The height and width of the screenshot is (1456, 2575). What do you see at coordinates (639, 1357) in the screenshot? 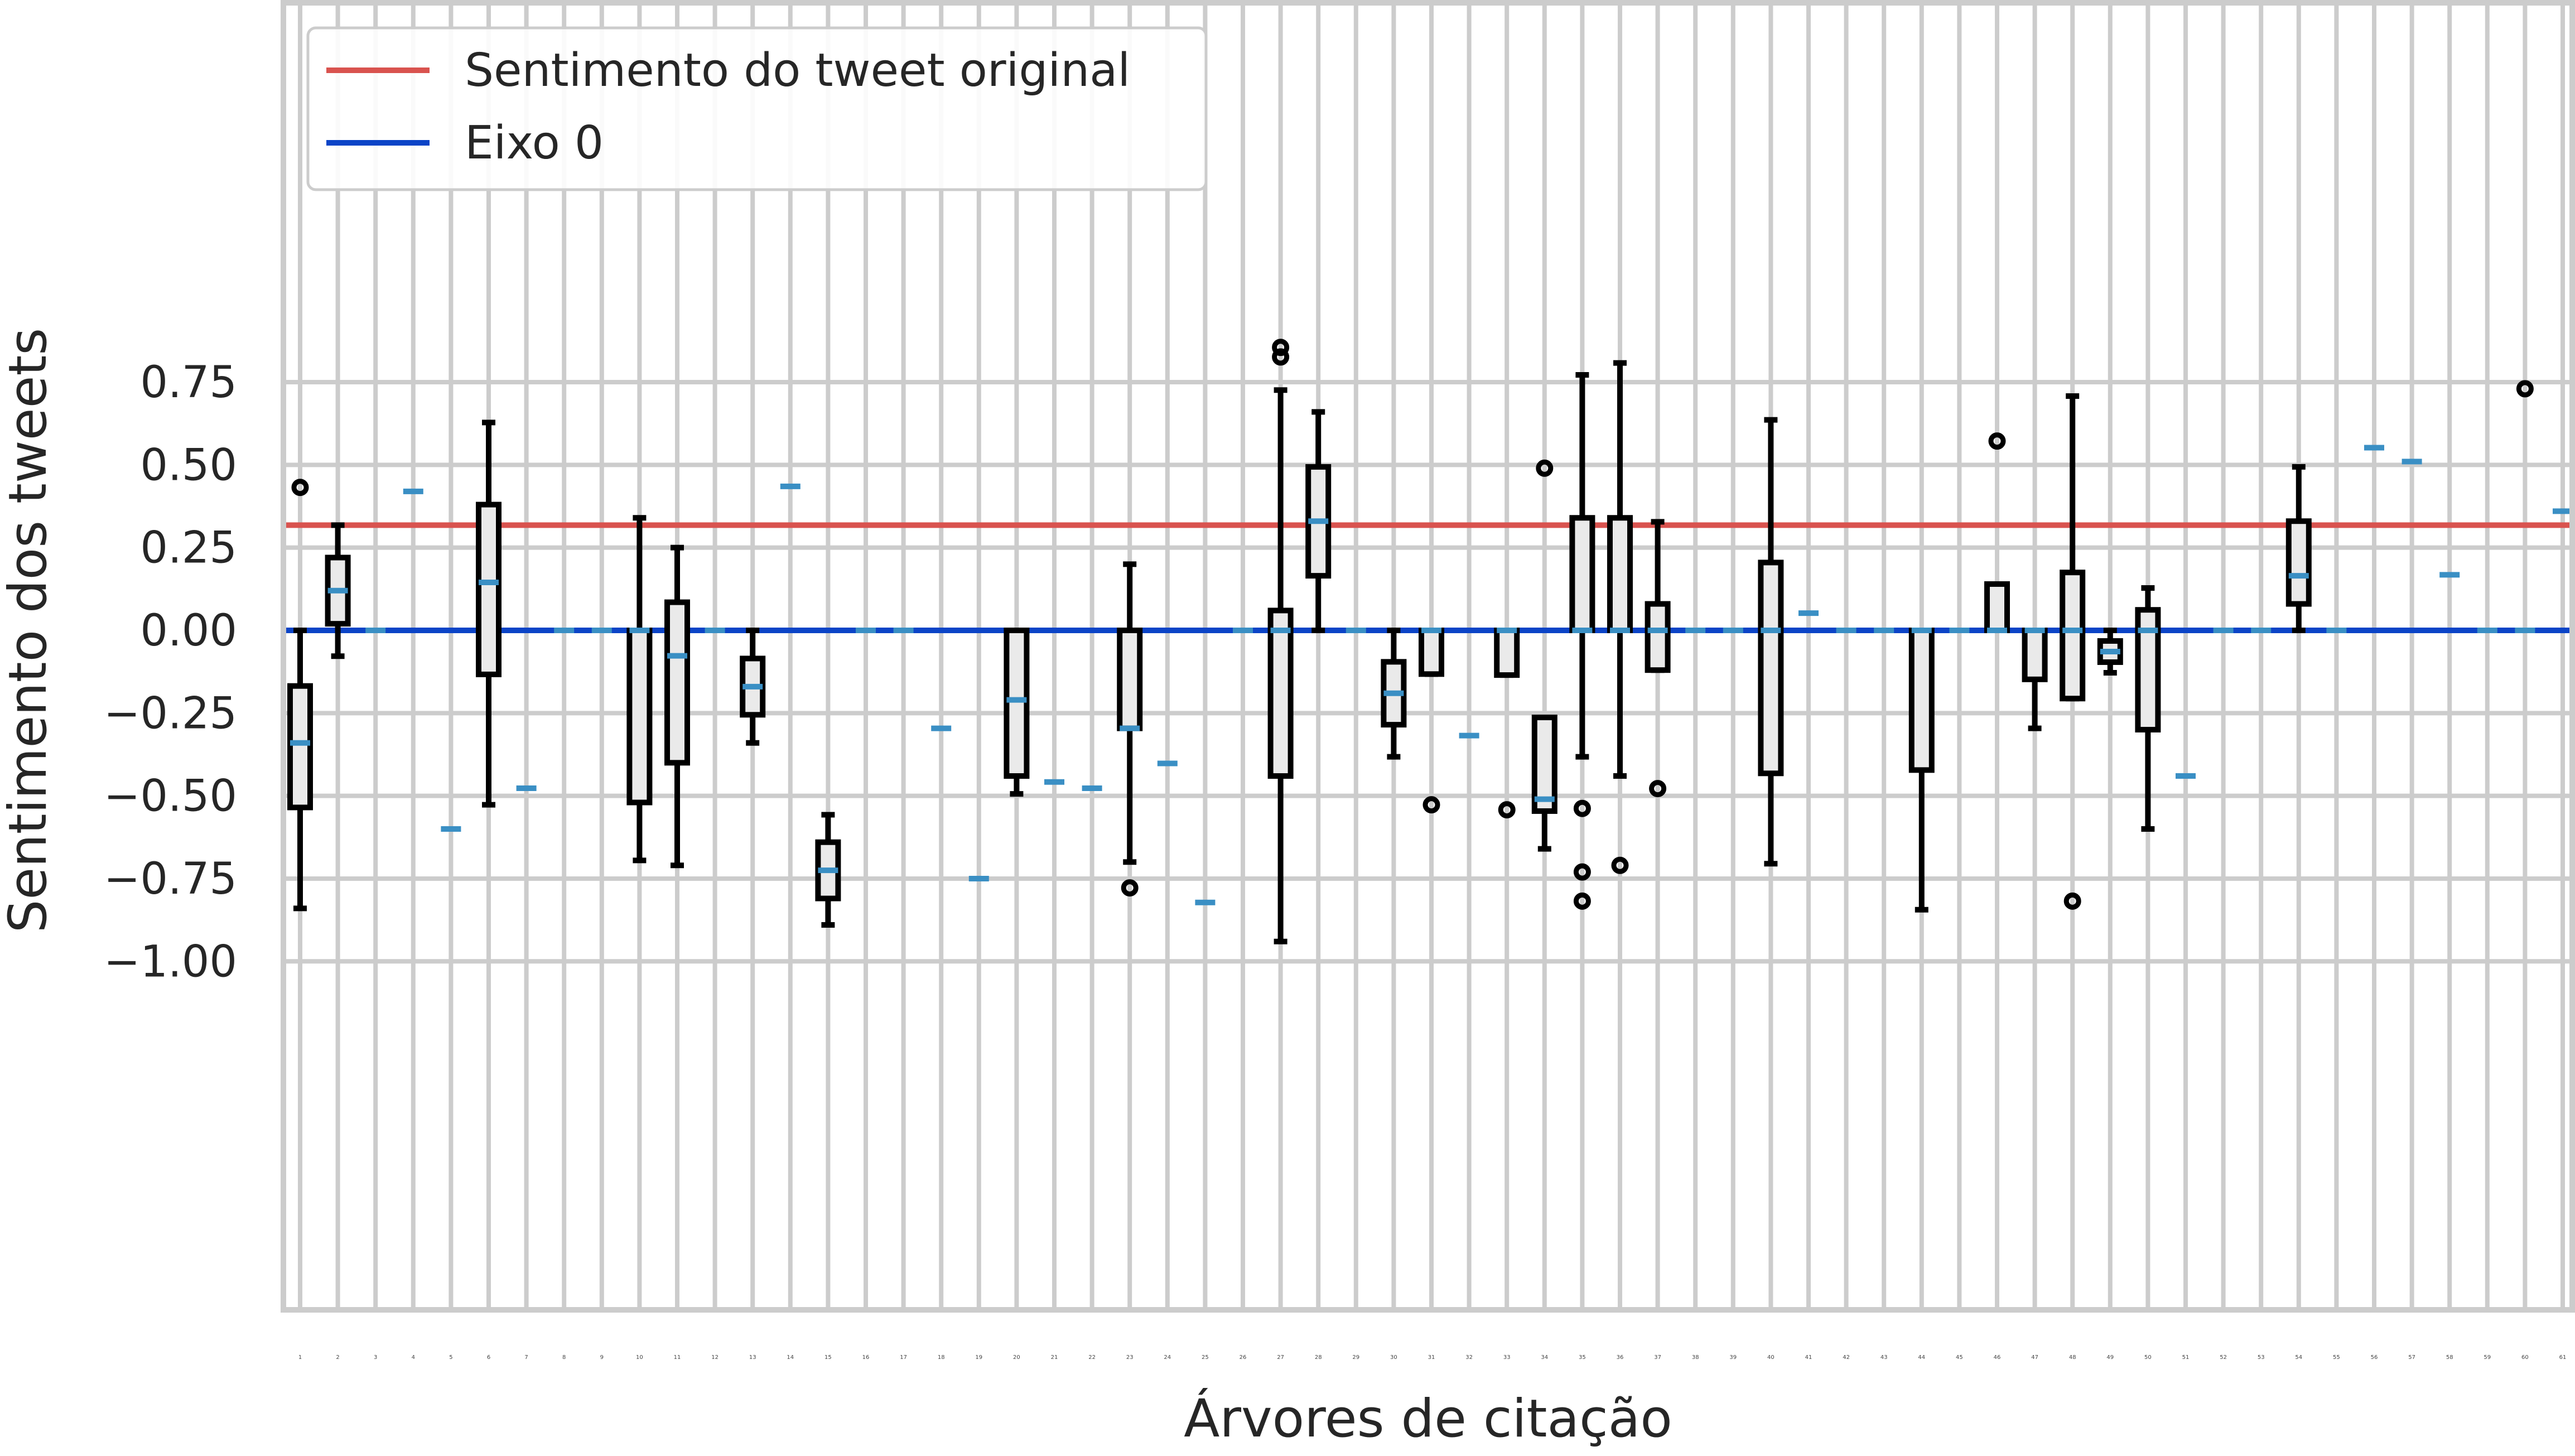
I see `x-tick-label: 10` at bounding box center [639, 1357].